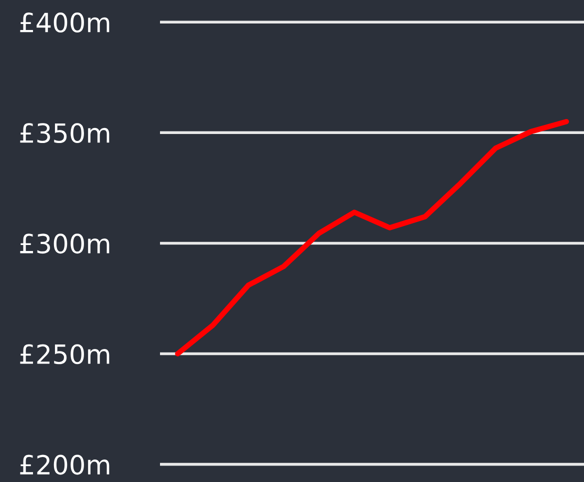 Image resolution: width=584 pixels, height=482 pixels. What do you see at coordinates (65, 464) in the screenshot?
I see `y-tick-label: £200m` at bounding box center [65, 464].